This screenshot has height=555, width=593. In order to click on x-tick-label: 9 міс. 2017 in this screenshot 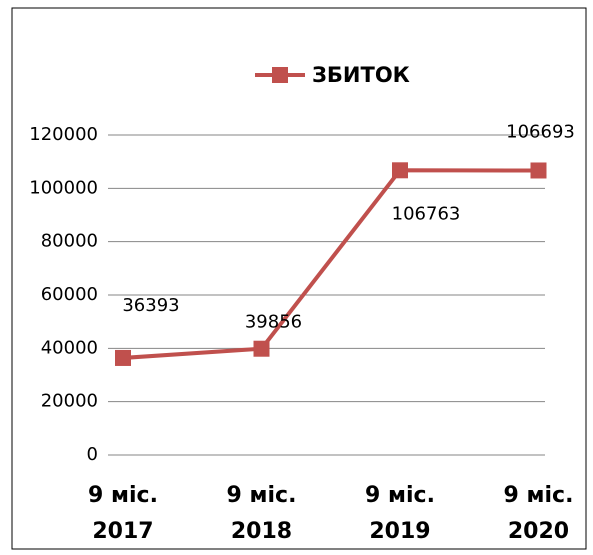, I will do `click(123, 513)`.